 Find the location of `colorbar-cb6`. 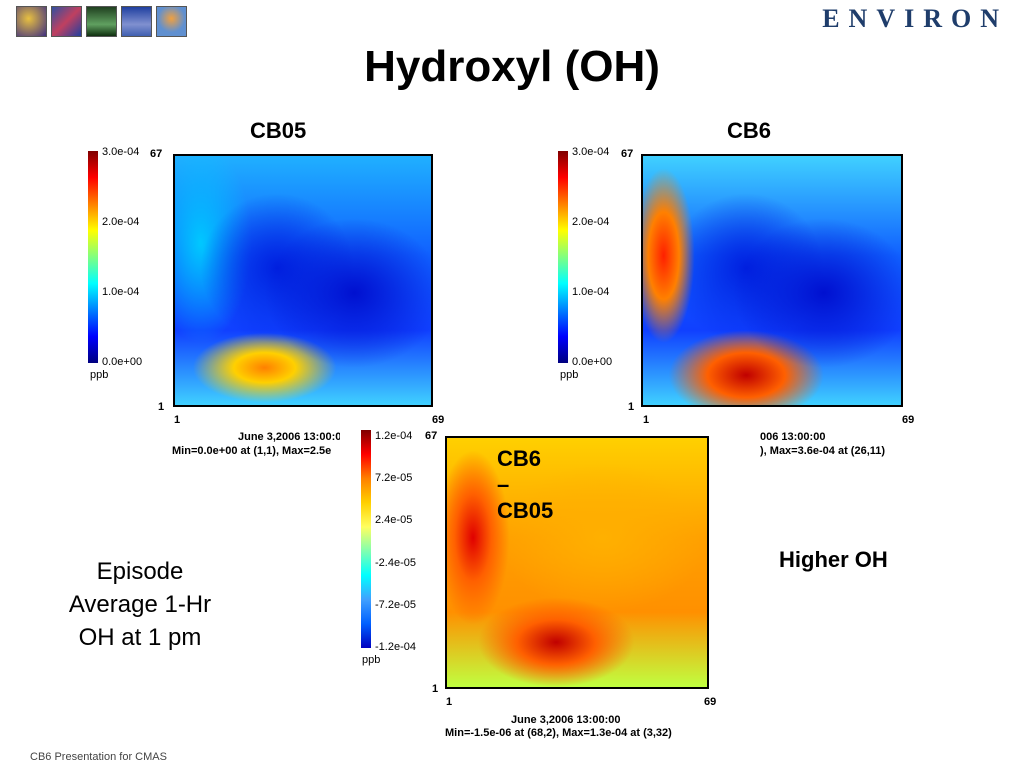

colorbar-cb6 is located at coordinates (563, 257).